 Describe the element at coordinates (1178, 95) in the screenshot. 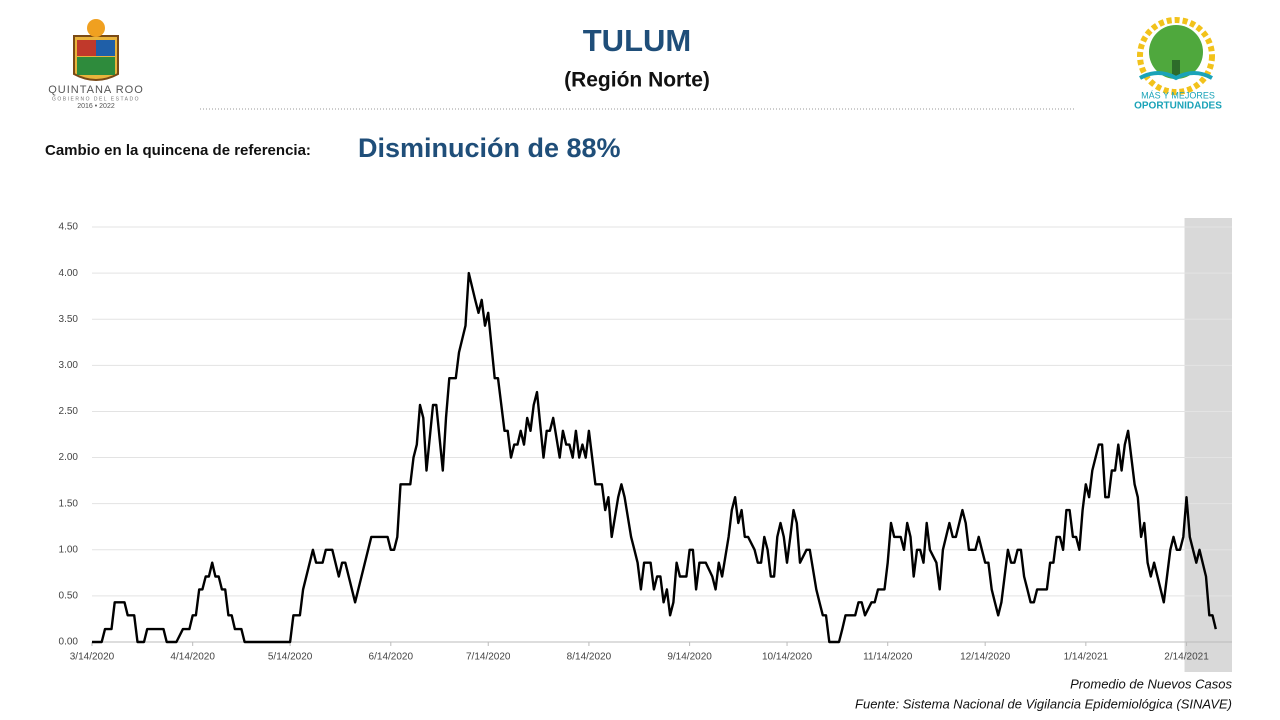

I see `logo-text: MÁS Y MEJORES` at that location.